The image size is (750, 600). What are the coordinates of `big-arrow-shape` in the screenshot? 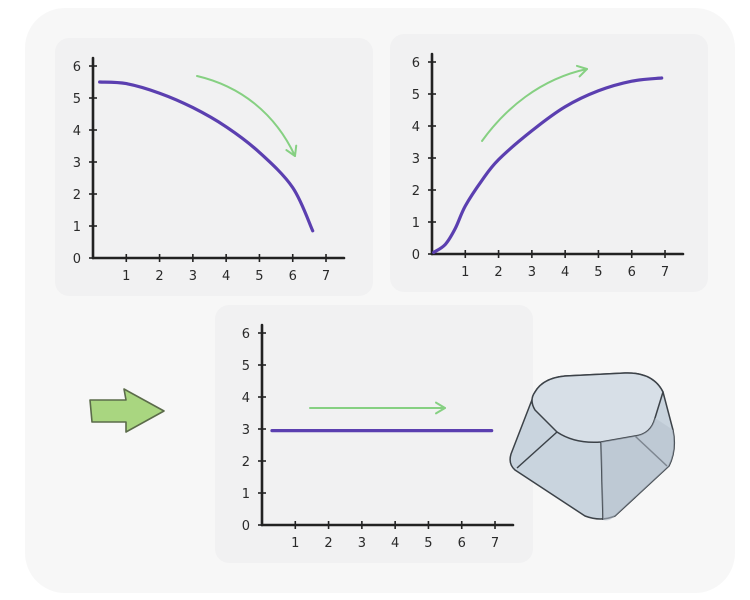 It's located at (127, 410).